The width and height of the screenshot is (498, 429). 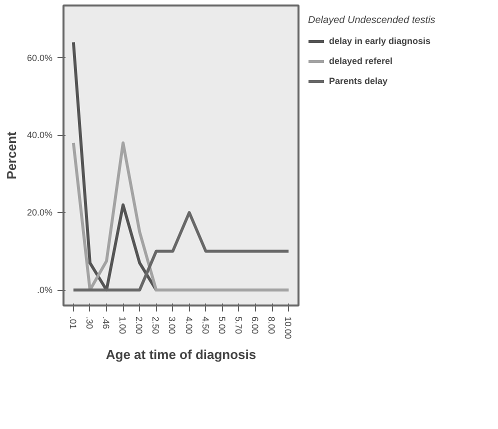 What do you see at coordinates (172, 325) in the screenshot?
I see `x-tick-label: 3.00` at bounding box center [172, 325].